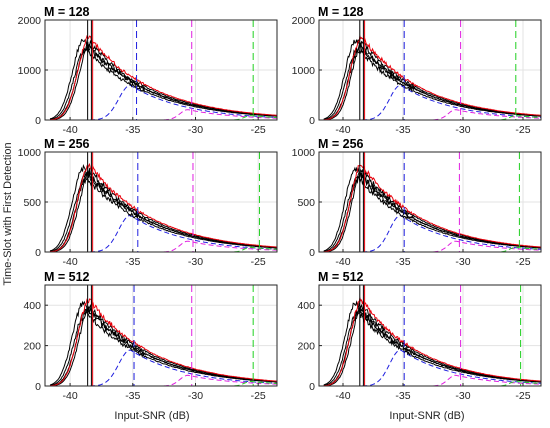 The width and height of the screenshot is (550, 428). I want to click on x-axis-label-left: Input-SNR (dB), so click(151, 416).